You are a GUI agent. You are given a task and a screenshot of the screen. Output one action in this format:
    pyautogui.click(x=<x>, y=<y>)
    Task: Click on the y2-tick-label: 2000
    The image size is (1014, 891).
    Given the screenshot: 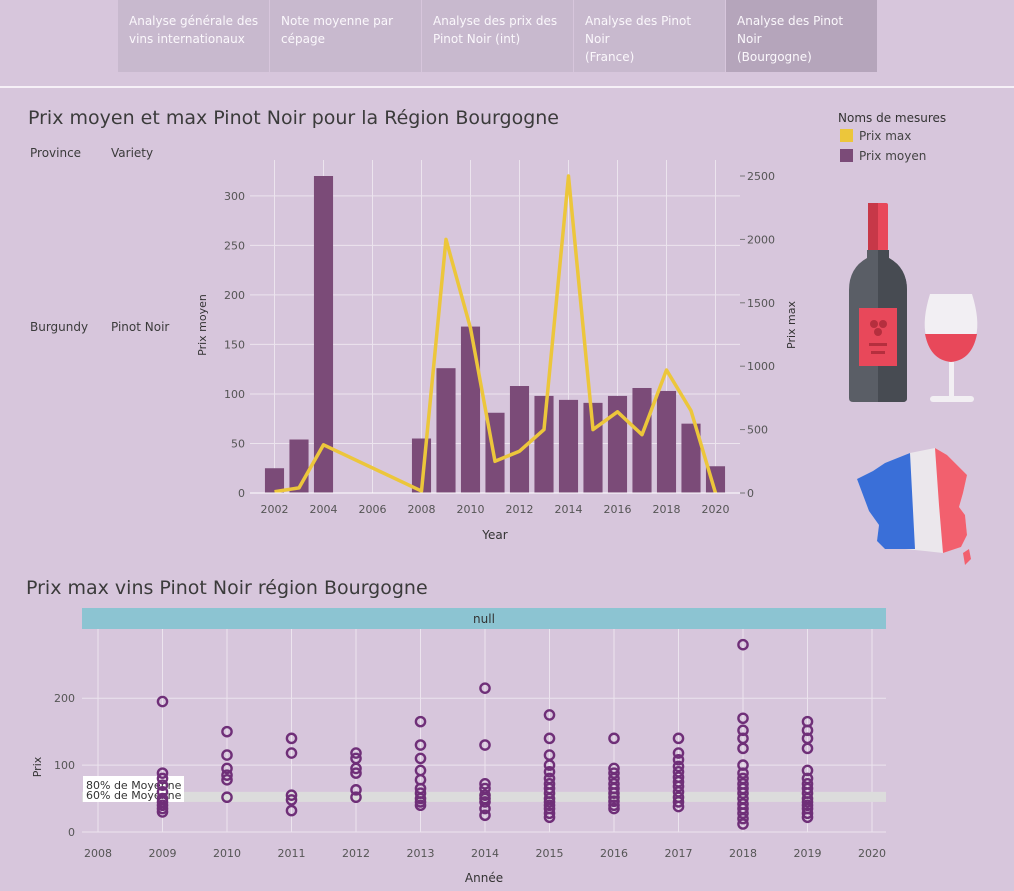 What is the action you would take?
    pyautogui.click(x=761, y=239)
    